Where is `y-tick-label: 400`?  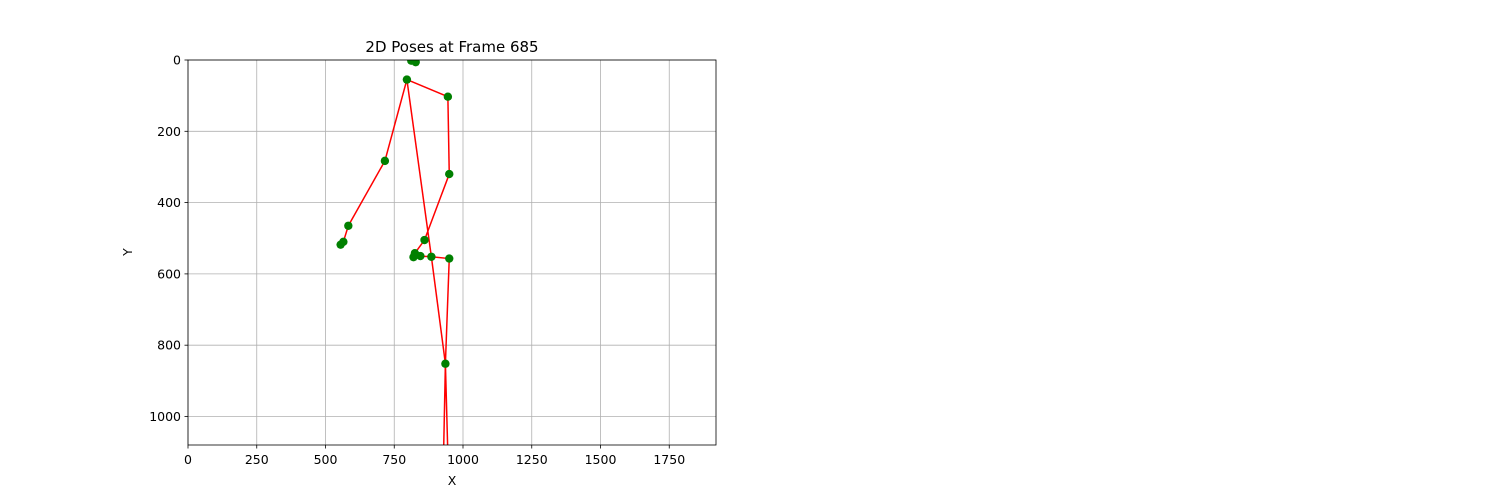 y-tick-label: 400 is located at coordinates (169, 202).